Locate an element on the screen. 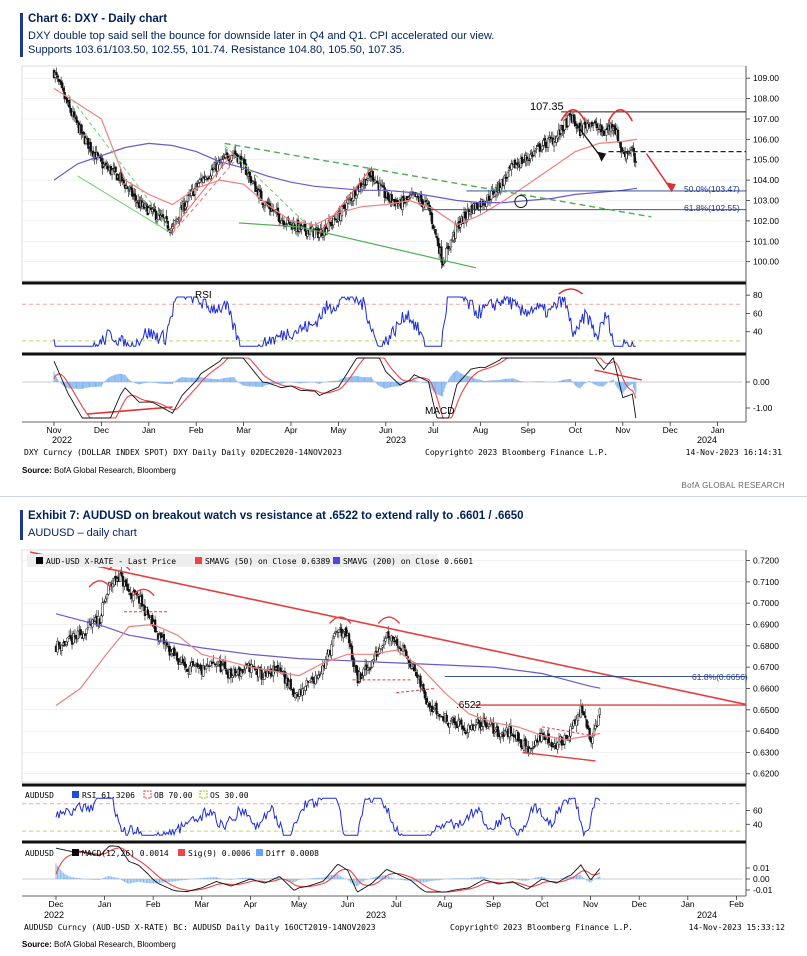 The width and height of the screenshot is (807, 956). y-tick-label: 0.7200 is located at coordinates (766, 561).